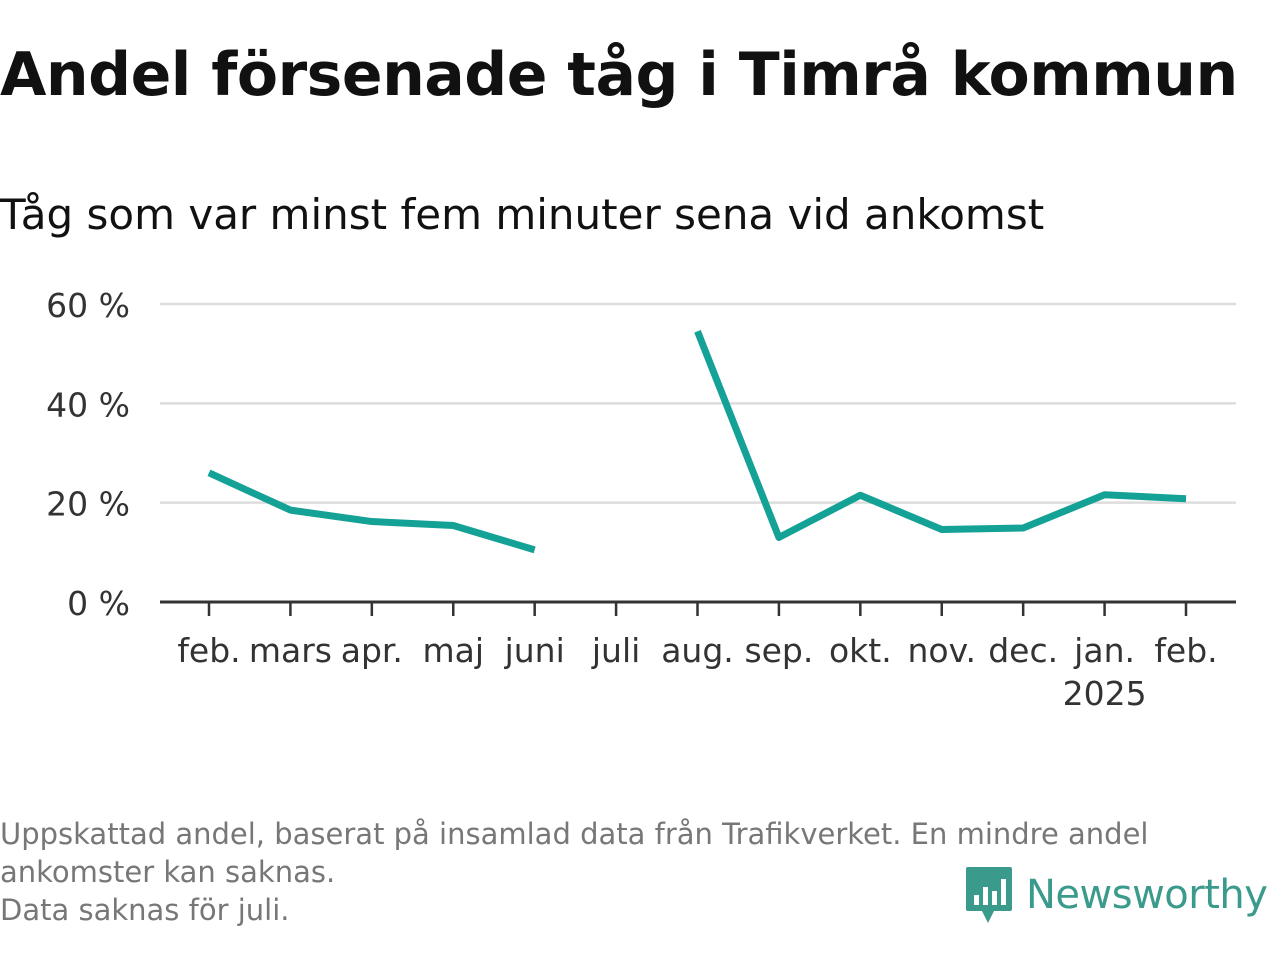 The image size is (1280, 960). What do you see at coordinates (453, 650) in the screenshot?
I see `x-tick-label: maj` at bounding box center [453, 650].